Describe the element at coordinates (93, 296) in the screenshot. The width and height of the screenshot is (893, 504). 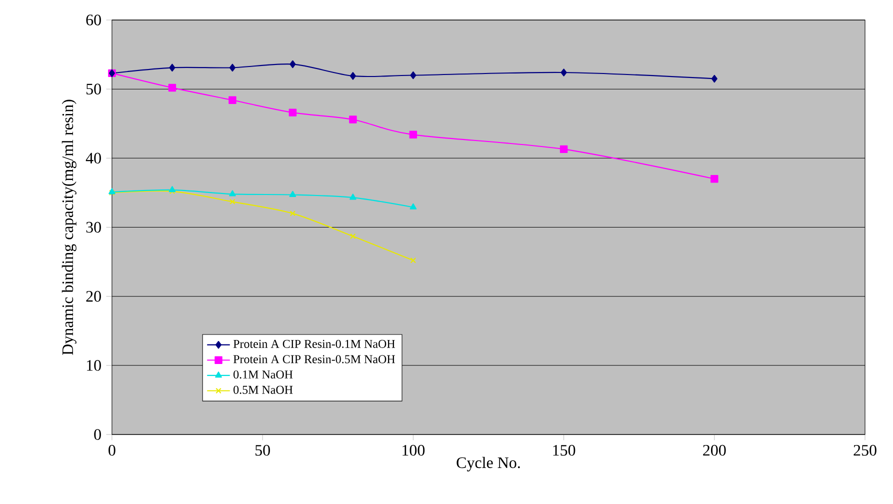
I see `y-tick-label: 20` at that location.